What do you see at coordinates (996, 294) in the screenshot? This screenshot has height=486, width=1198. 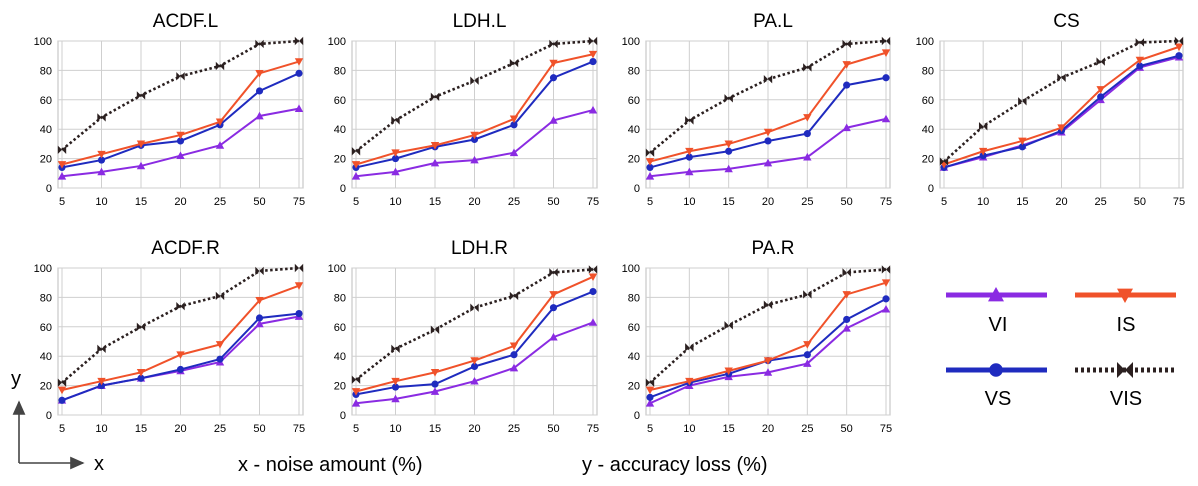 I see `legend-marker-vi` at bounding box center [996, 294].